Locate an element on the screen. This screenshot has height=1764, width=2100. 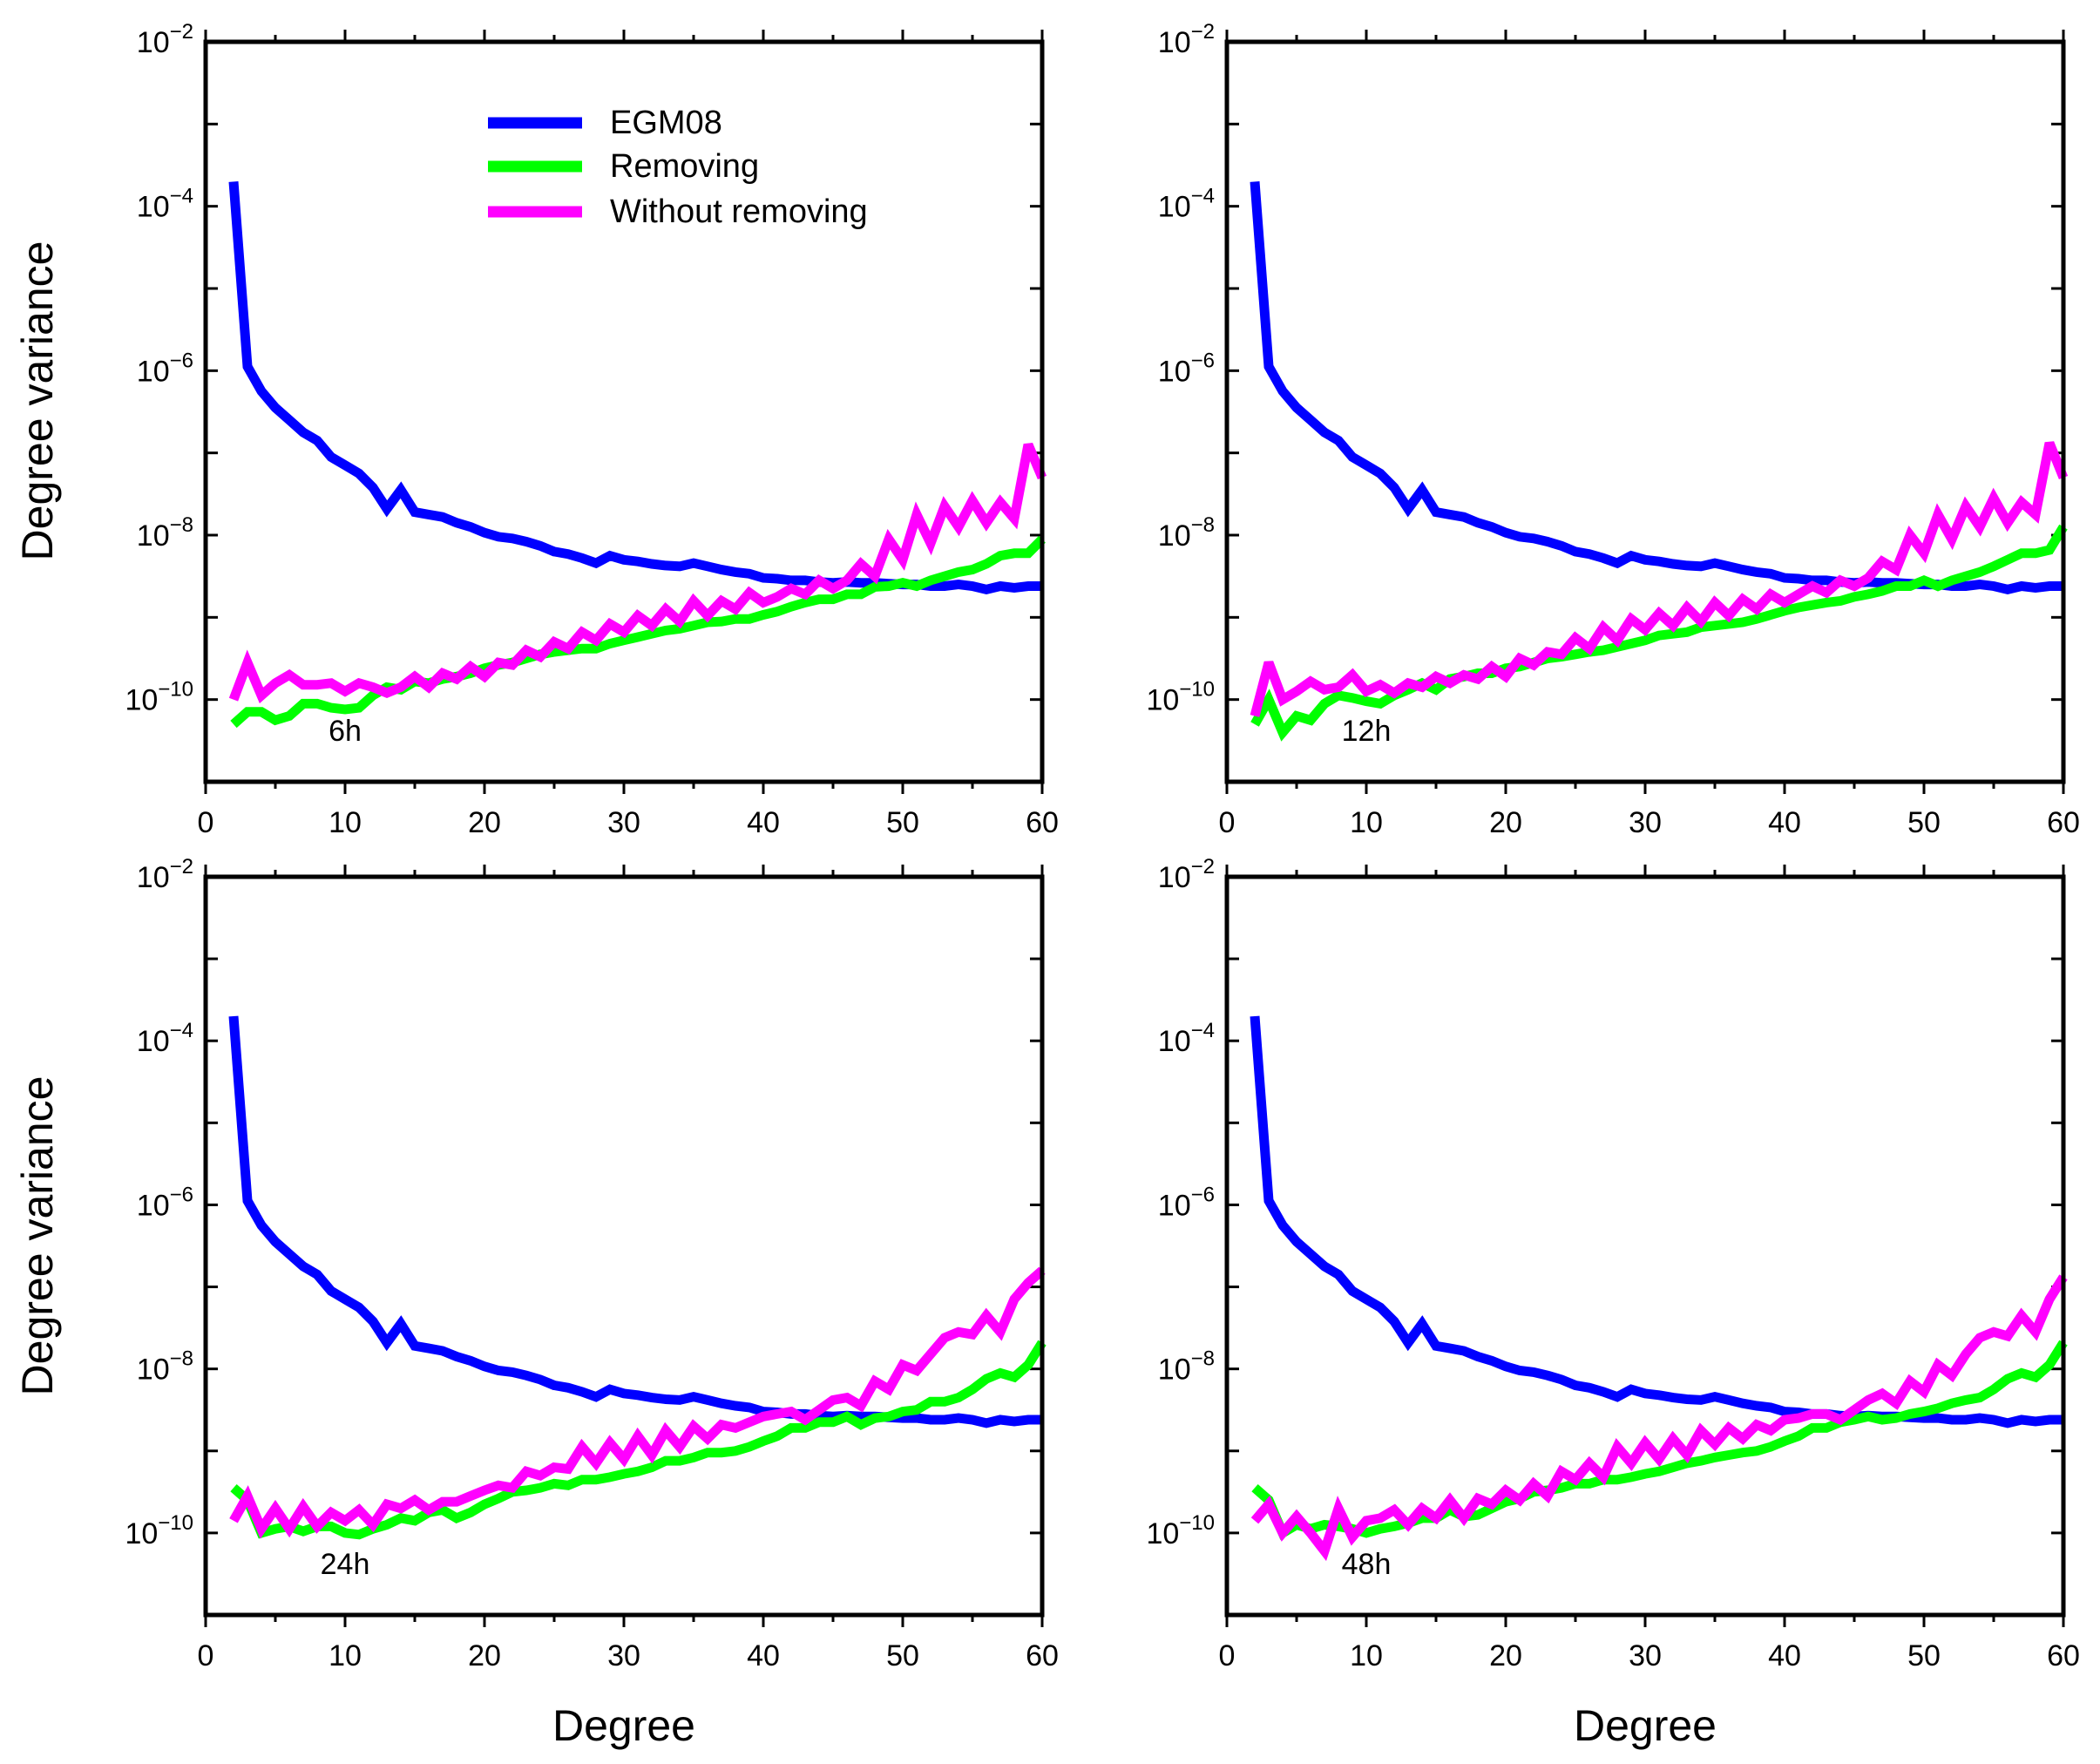
legend: EGM08 Removing Without removing is located at coordinates (678, 167).